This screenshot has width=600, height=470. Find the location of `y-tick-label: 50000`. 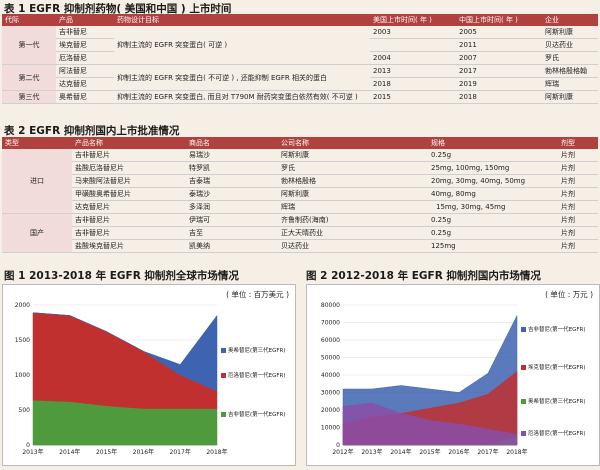

y-tick-label: 50000 is located at coordinates (330, 358).